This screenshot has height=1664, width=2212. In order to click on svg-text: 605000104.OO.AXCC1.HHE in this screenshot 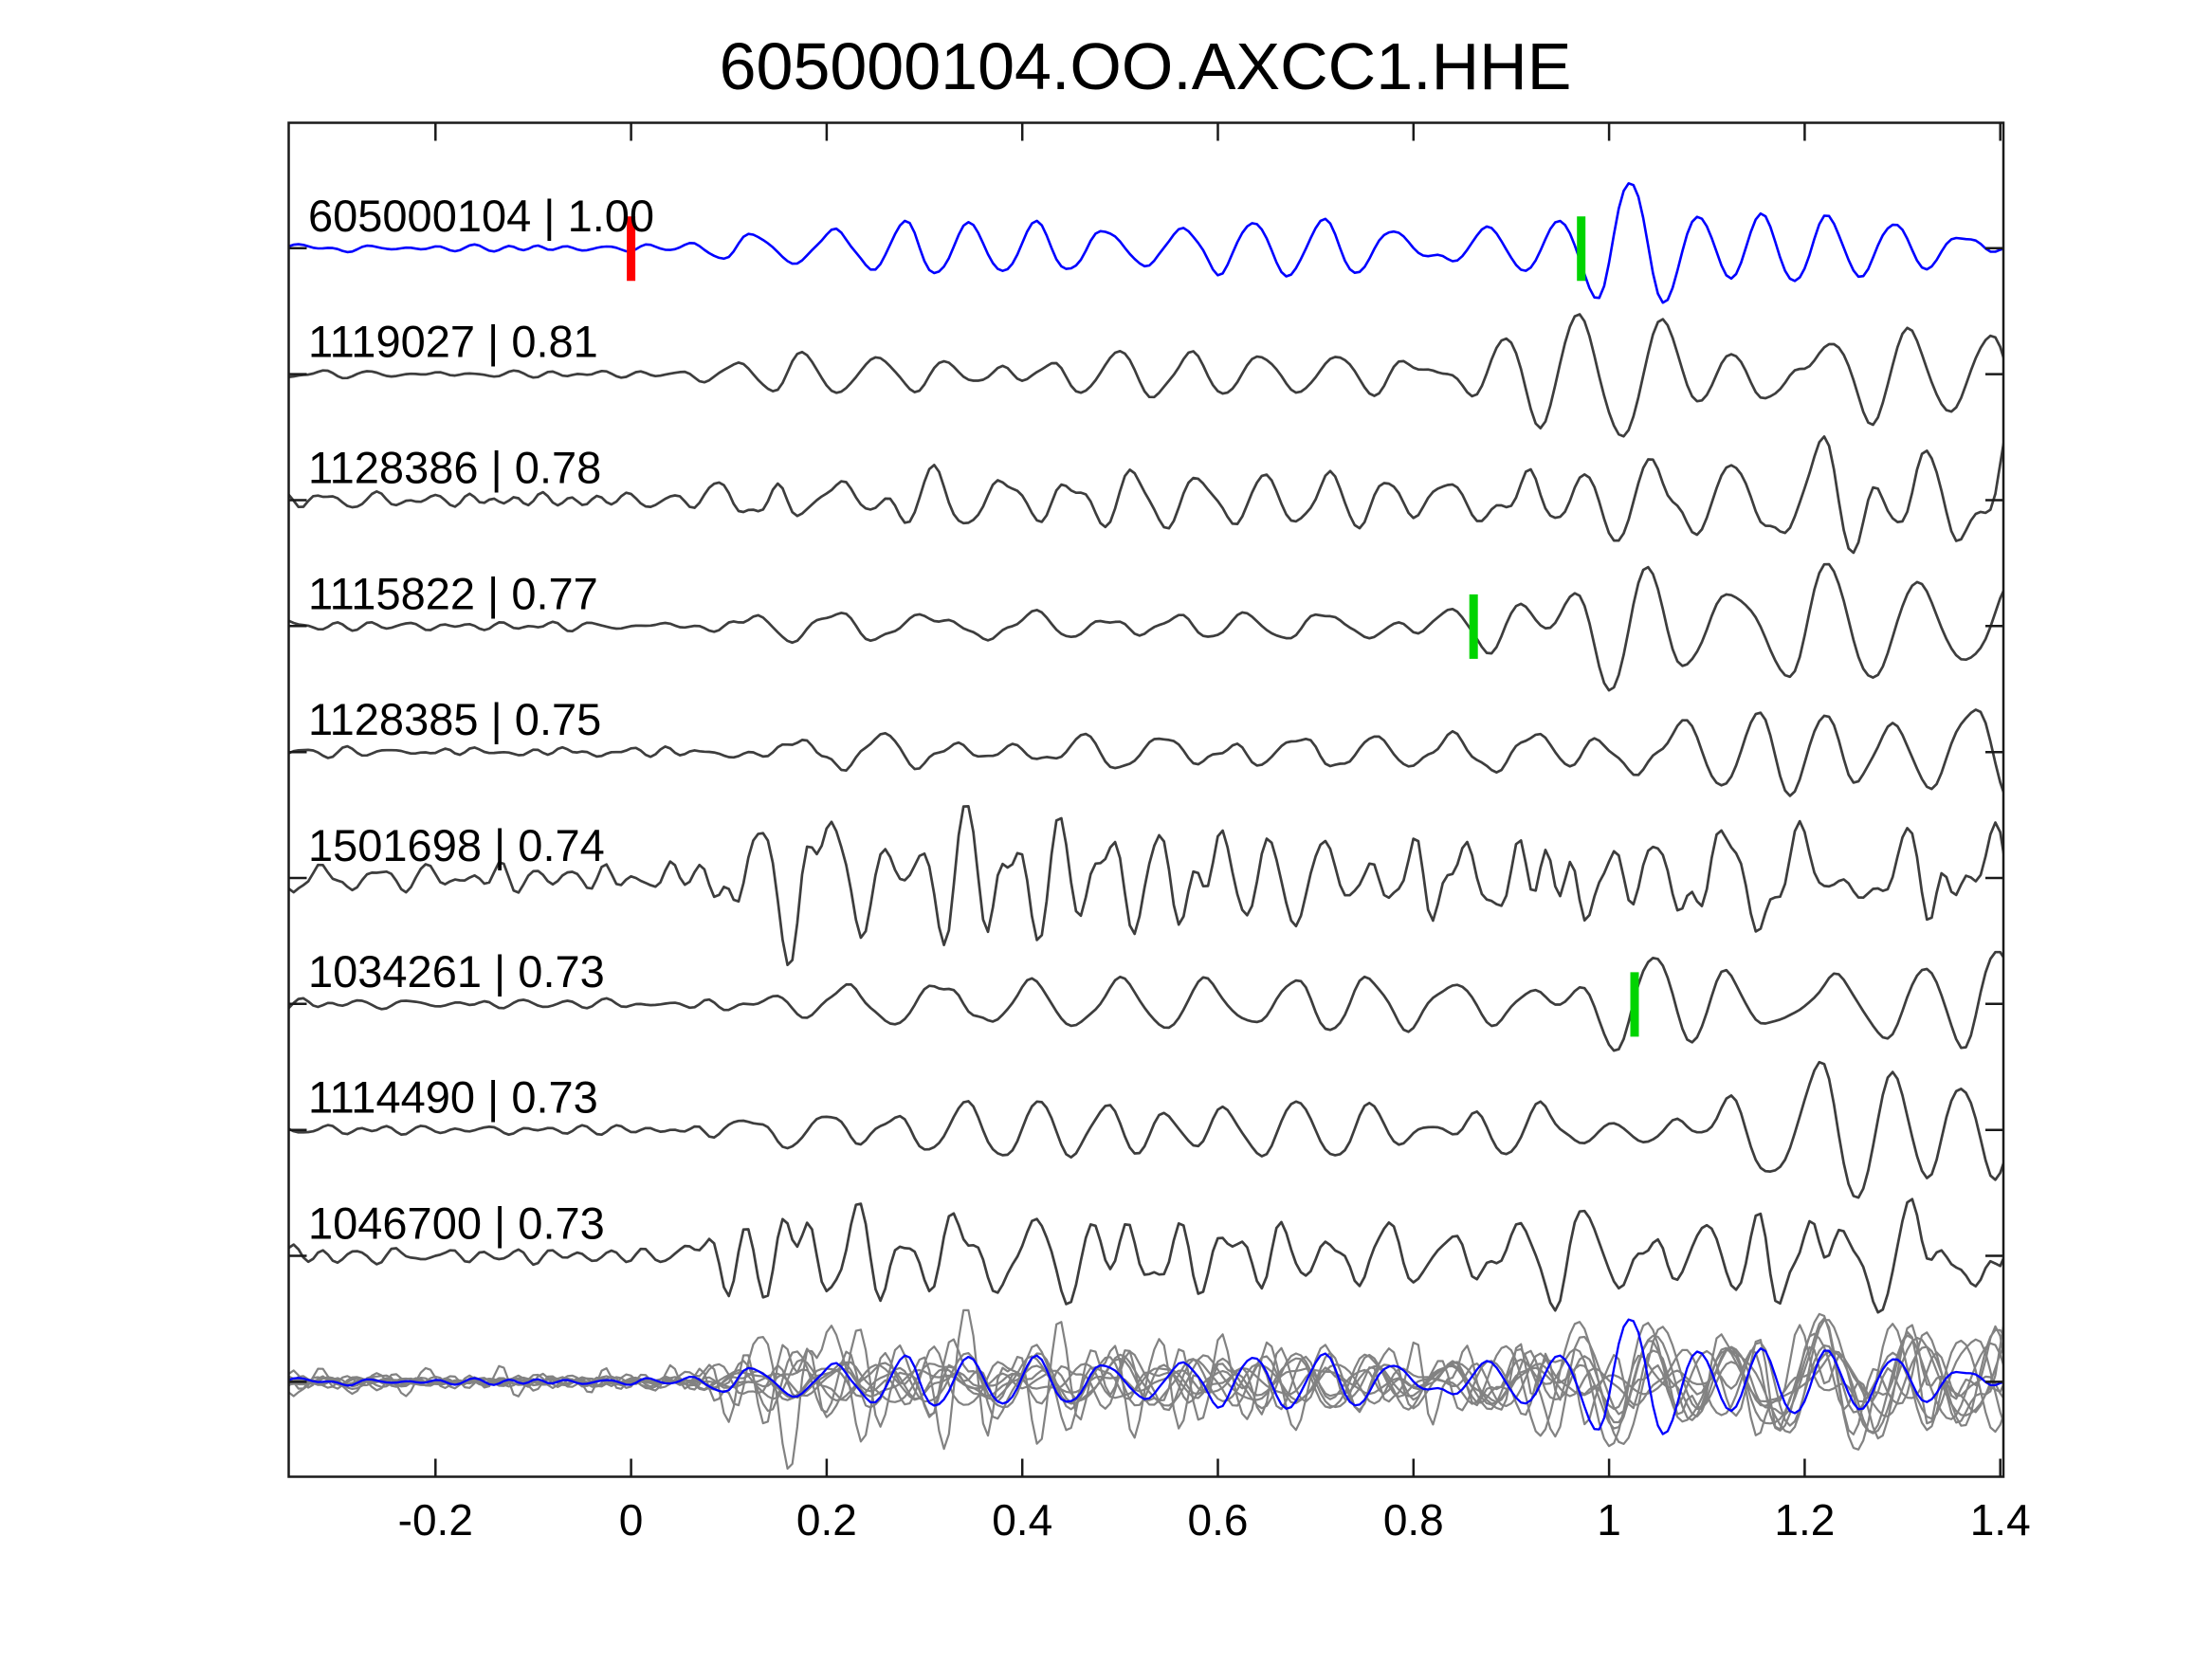, I will do `click(1146, 66)`.